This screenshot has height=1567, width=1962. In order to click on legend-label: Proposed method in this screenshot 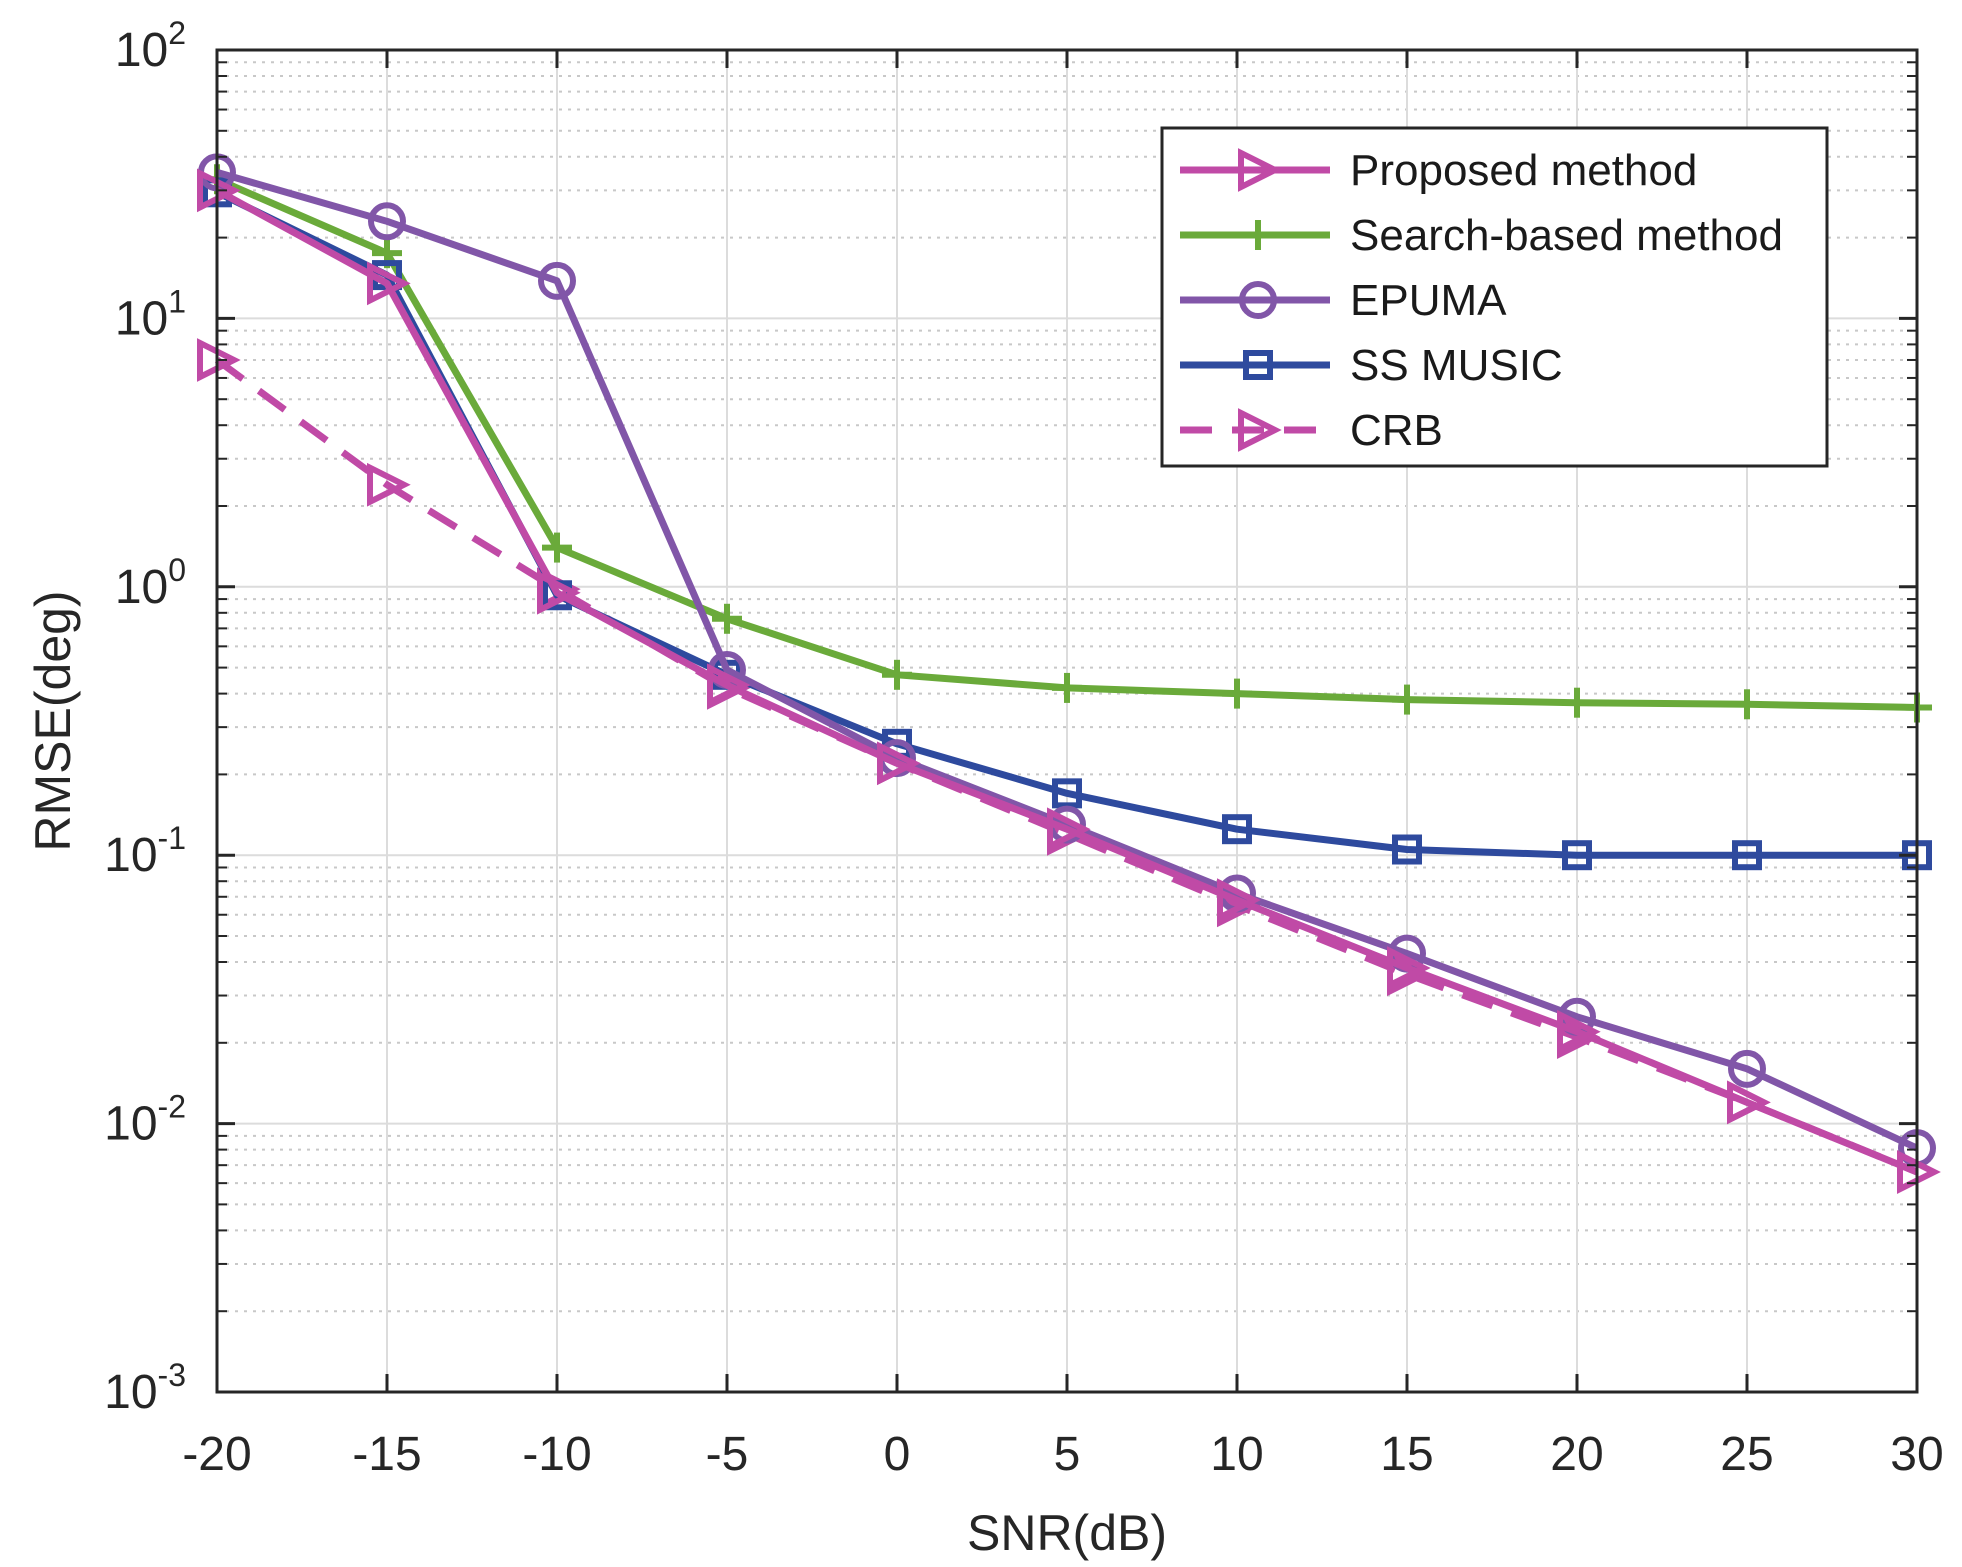, I will do `click(1523, 170)`.